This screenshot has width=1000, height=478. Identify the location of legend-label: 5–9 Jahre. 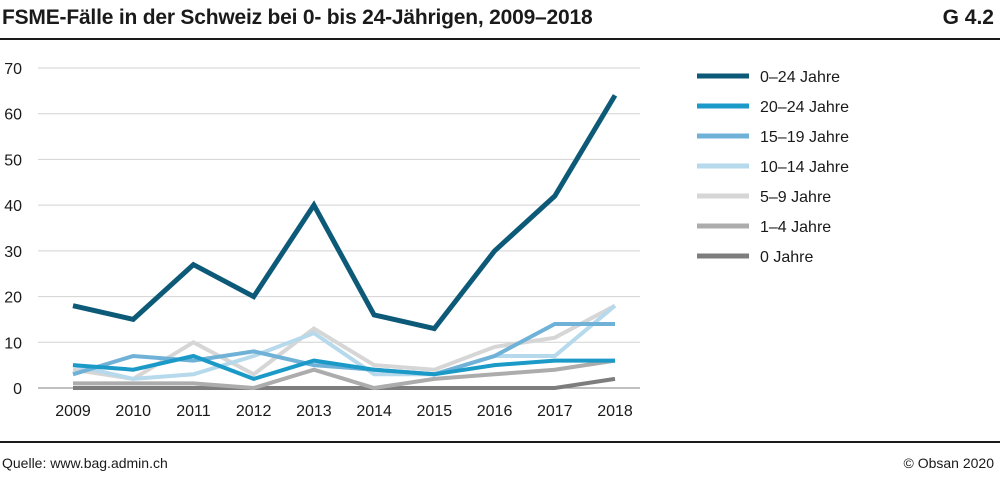
(795, 197).